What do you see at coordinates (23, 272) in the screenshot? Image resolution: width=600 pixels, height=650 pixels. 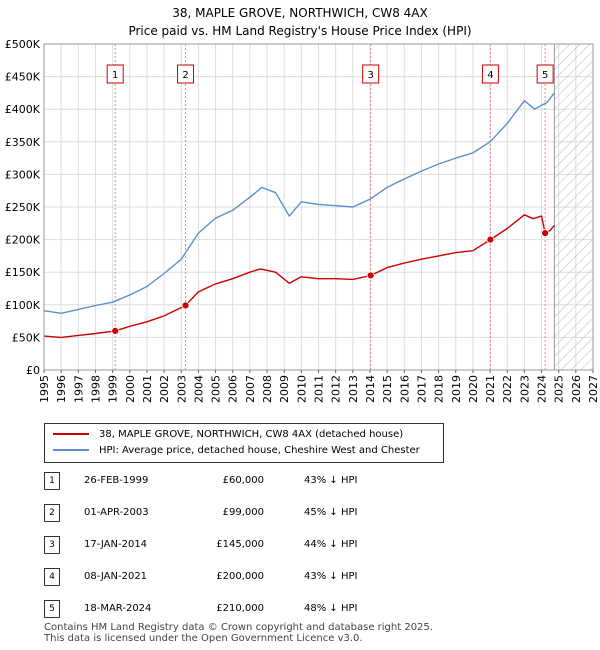 I see `y-tick-label: £150K` at bounding box center [23, 272].